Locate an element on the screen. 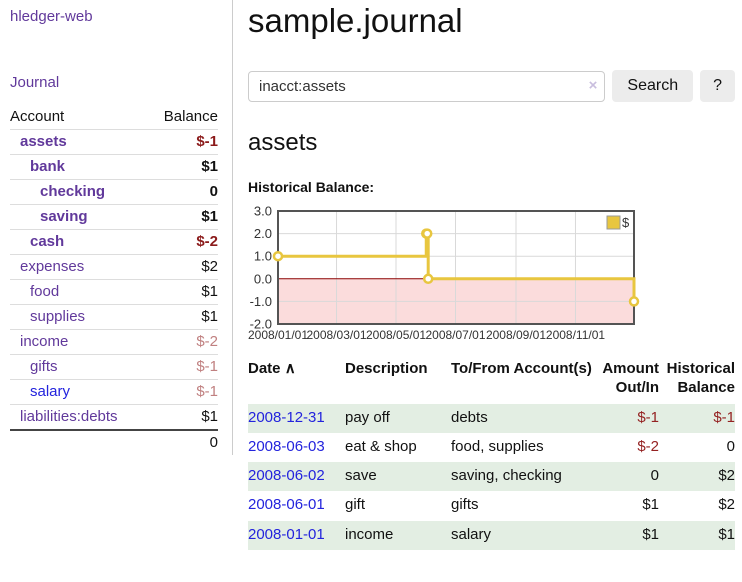 This screenshot has height=582, width=742. account-row: liabilities:debts $1 is located at coordinates (114, 417).